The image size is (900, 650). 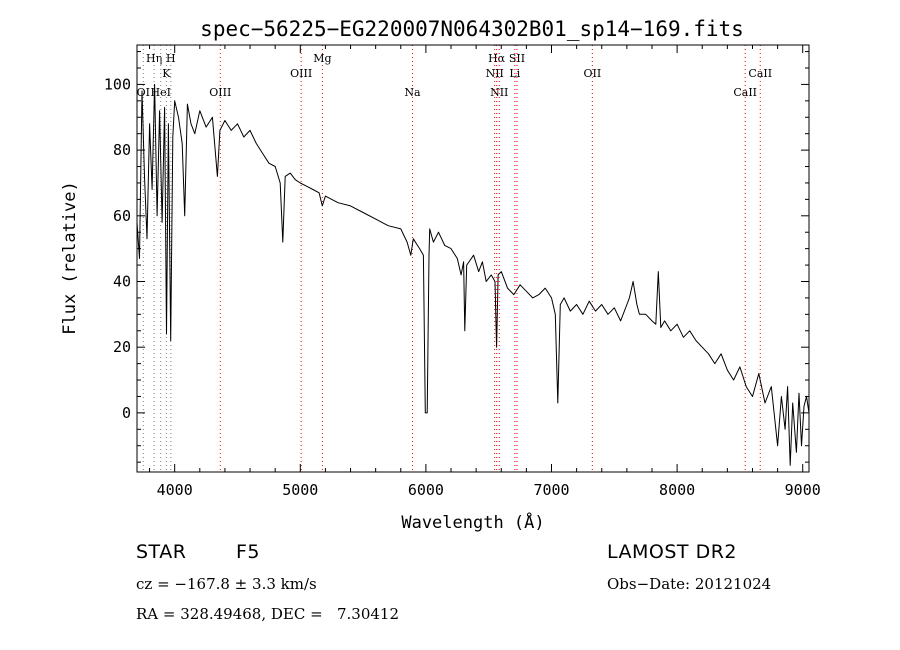 I want to click on marker-label-12: Li, so click(x=514, y=73).